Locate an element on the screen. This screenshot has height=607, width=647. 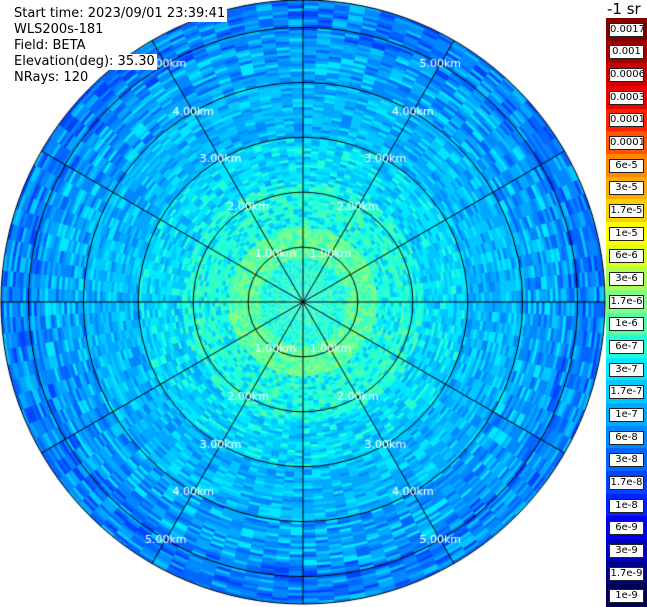
colorbar-bin: 6e-9 is located at coordinates (626, 528).